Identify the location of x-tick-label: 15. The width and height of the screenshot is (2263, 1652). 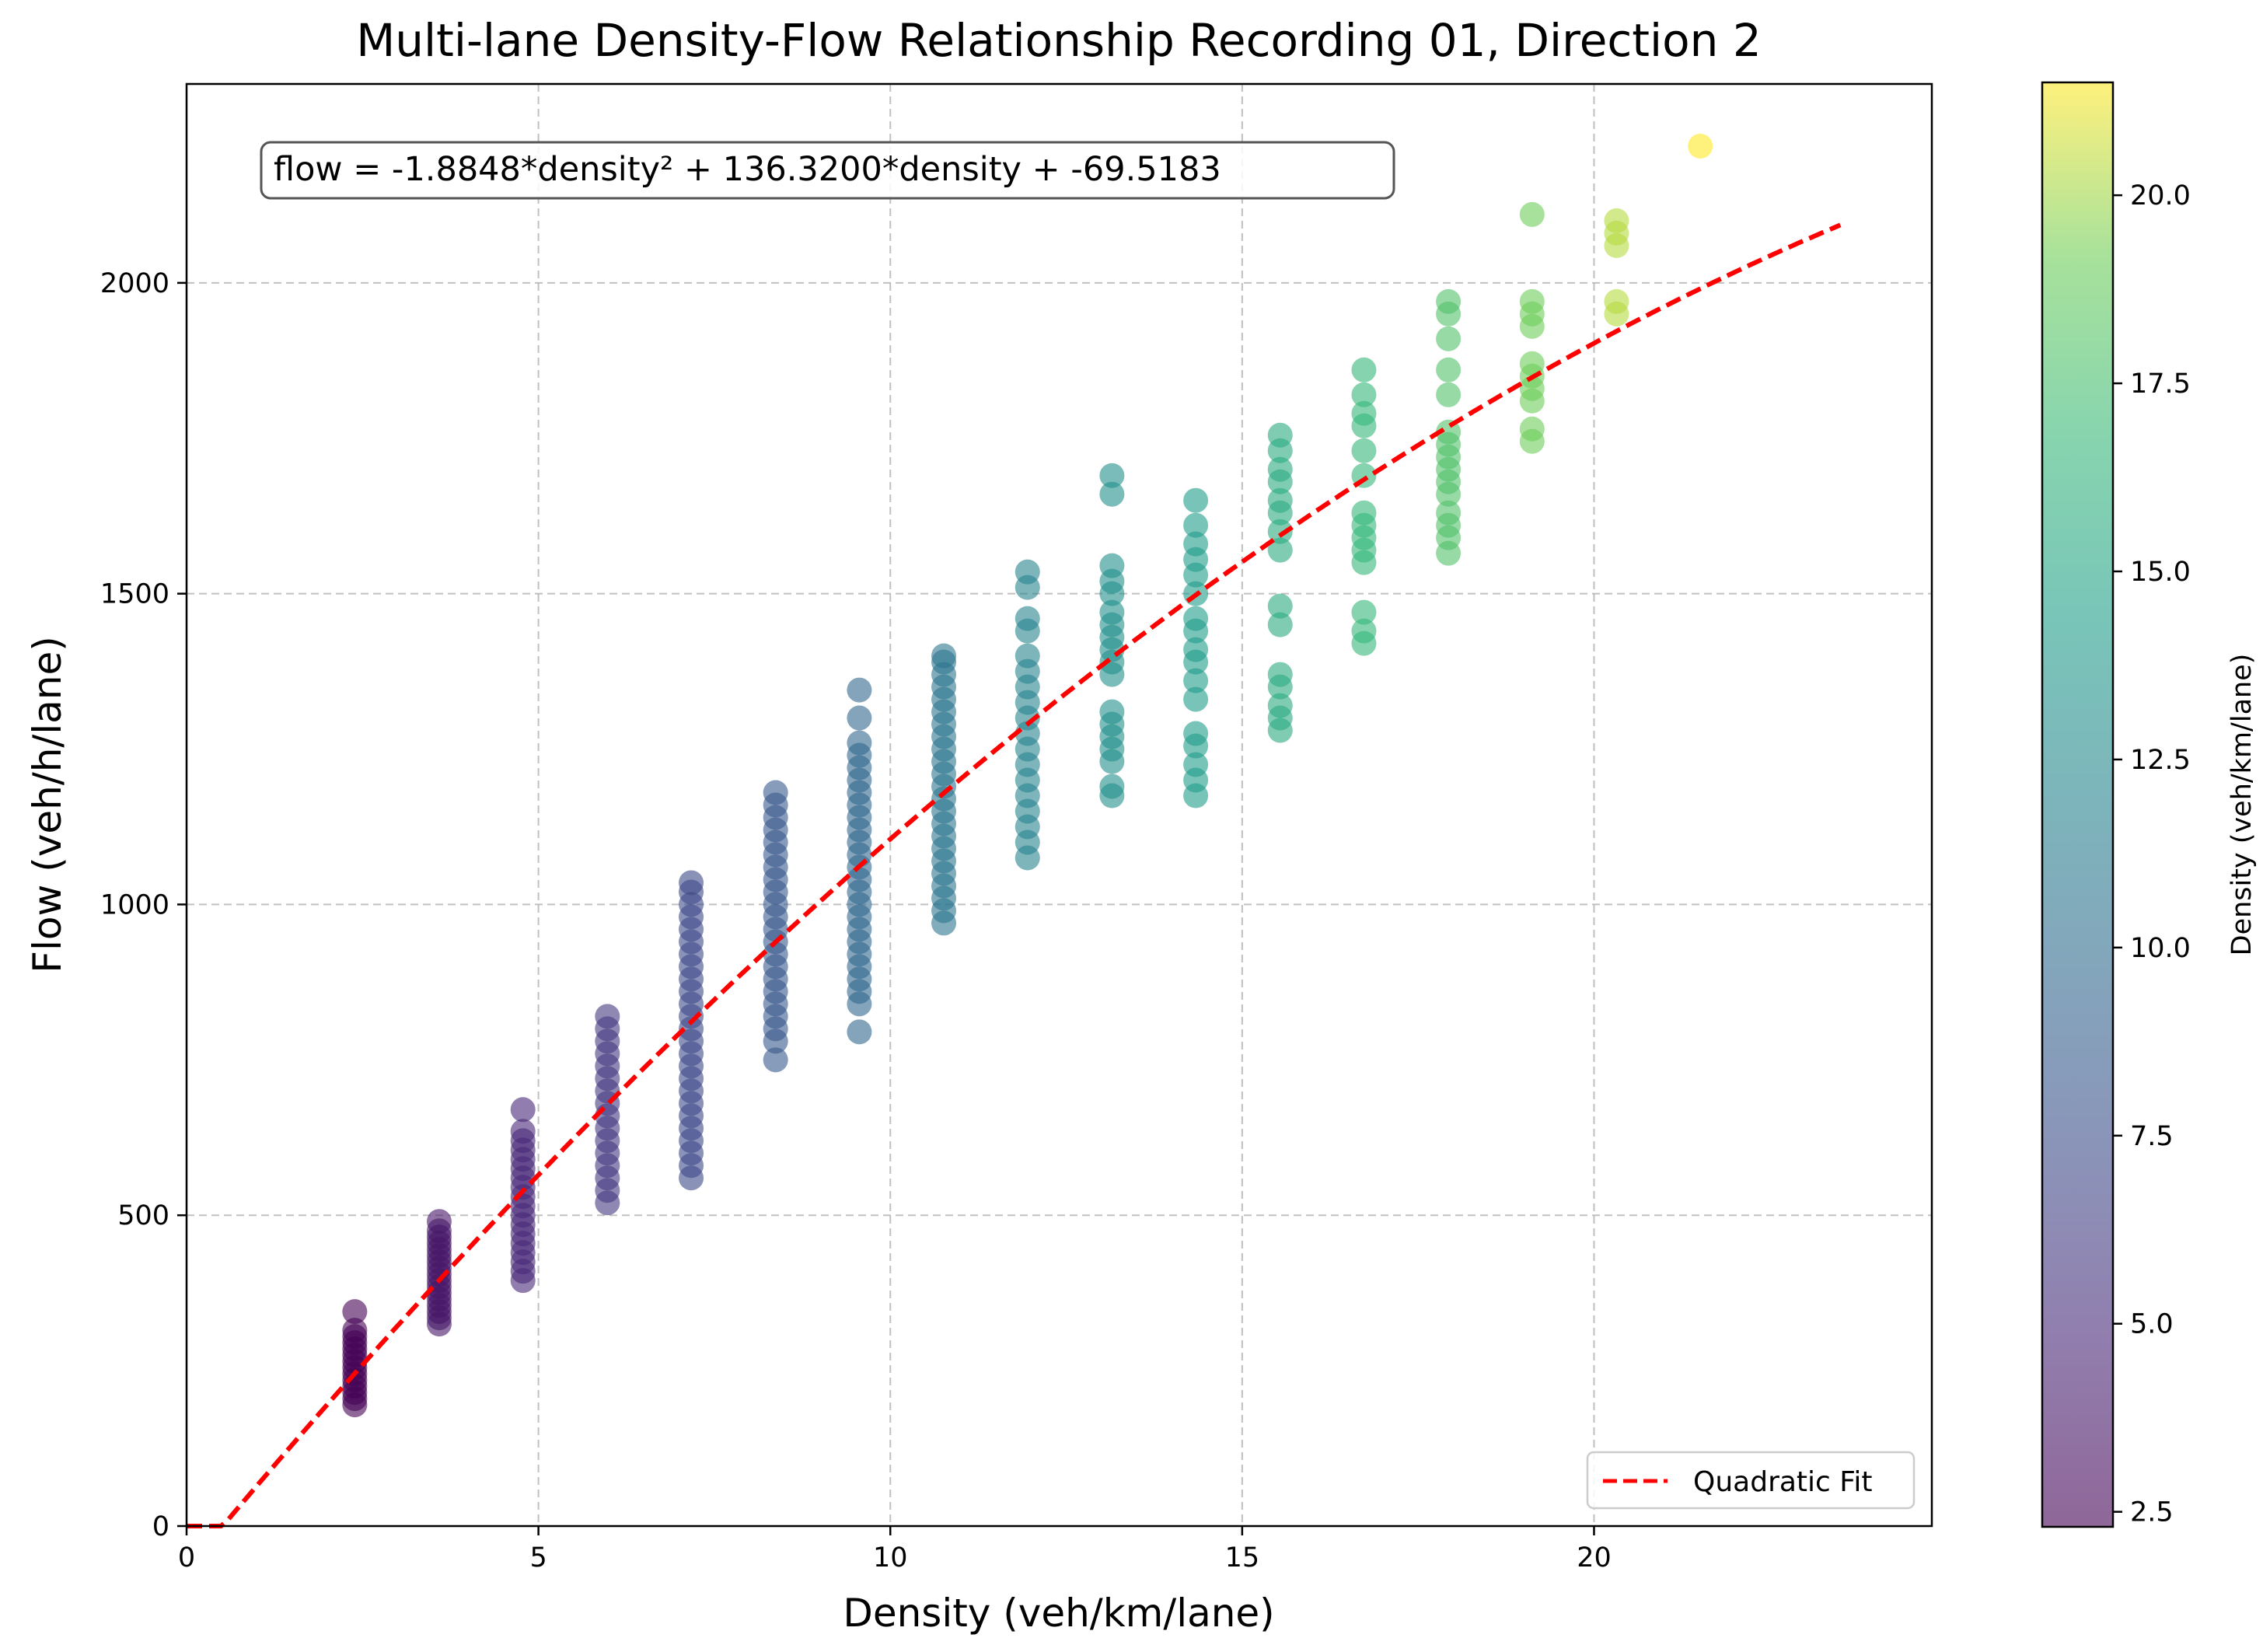
(1242, 1557).